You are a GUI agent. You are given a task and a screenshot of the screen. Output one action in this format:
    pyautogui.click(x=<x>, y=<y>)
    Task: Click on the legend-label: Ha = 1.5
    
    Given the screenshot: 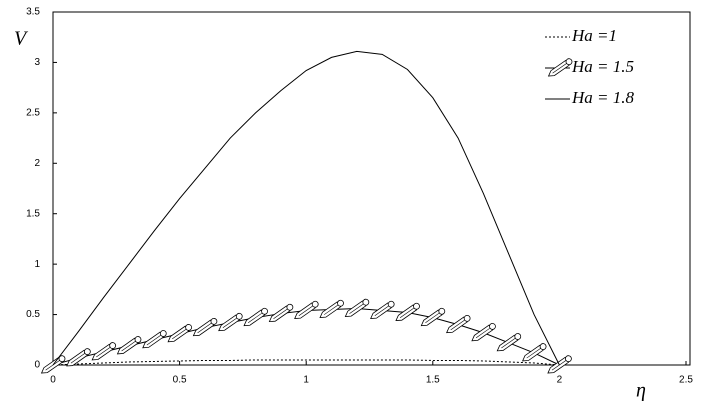 What is the action you would take?
    pyautogui.click(x=602, y=66)
    